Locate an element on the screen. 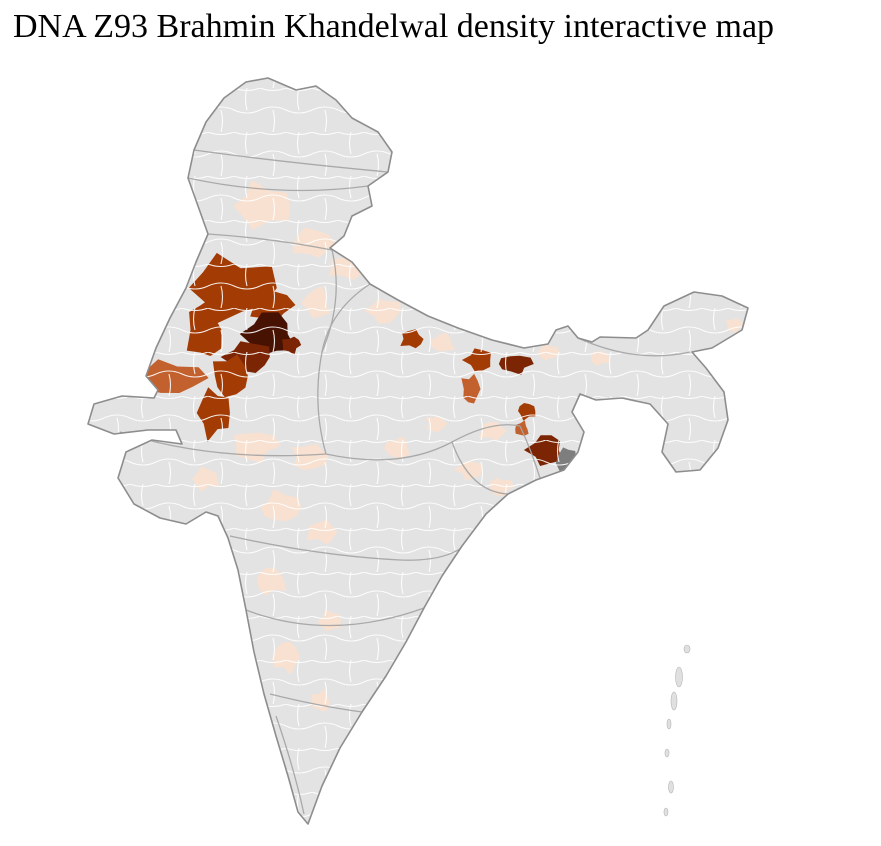  andaman-nicobar-islands is located at coordinates (677, 730).